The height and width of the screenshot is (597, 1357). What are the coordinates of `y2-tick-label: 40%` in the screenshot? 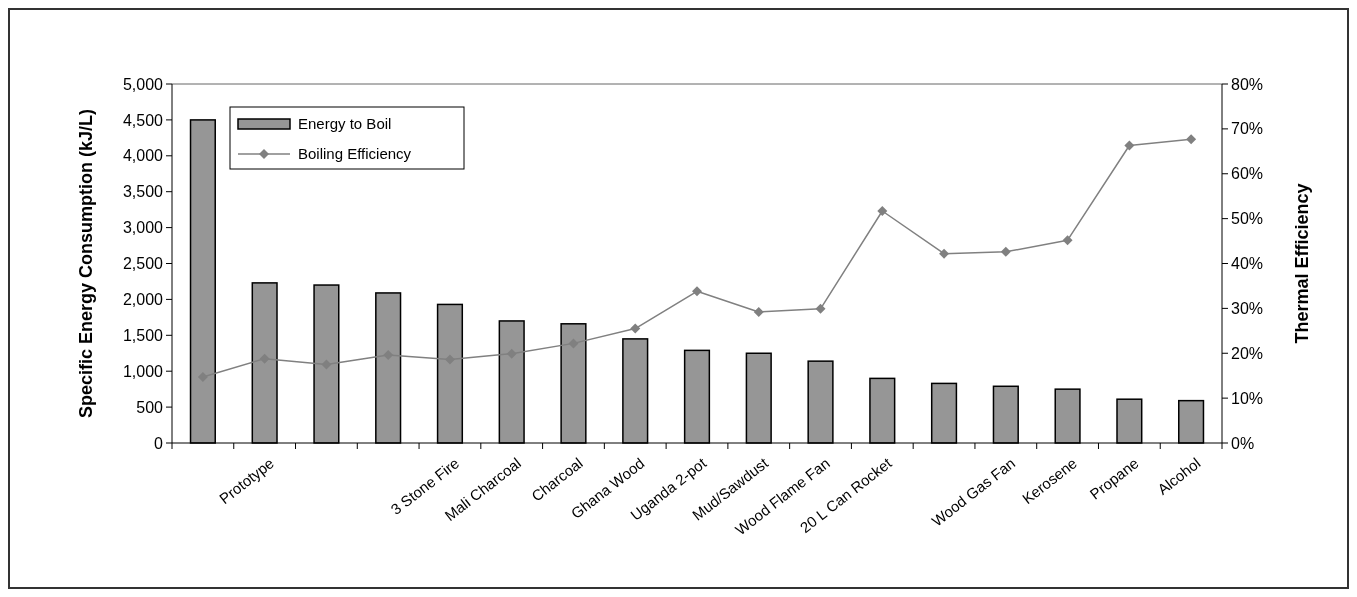 It's located at (1247, 264).